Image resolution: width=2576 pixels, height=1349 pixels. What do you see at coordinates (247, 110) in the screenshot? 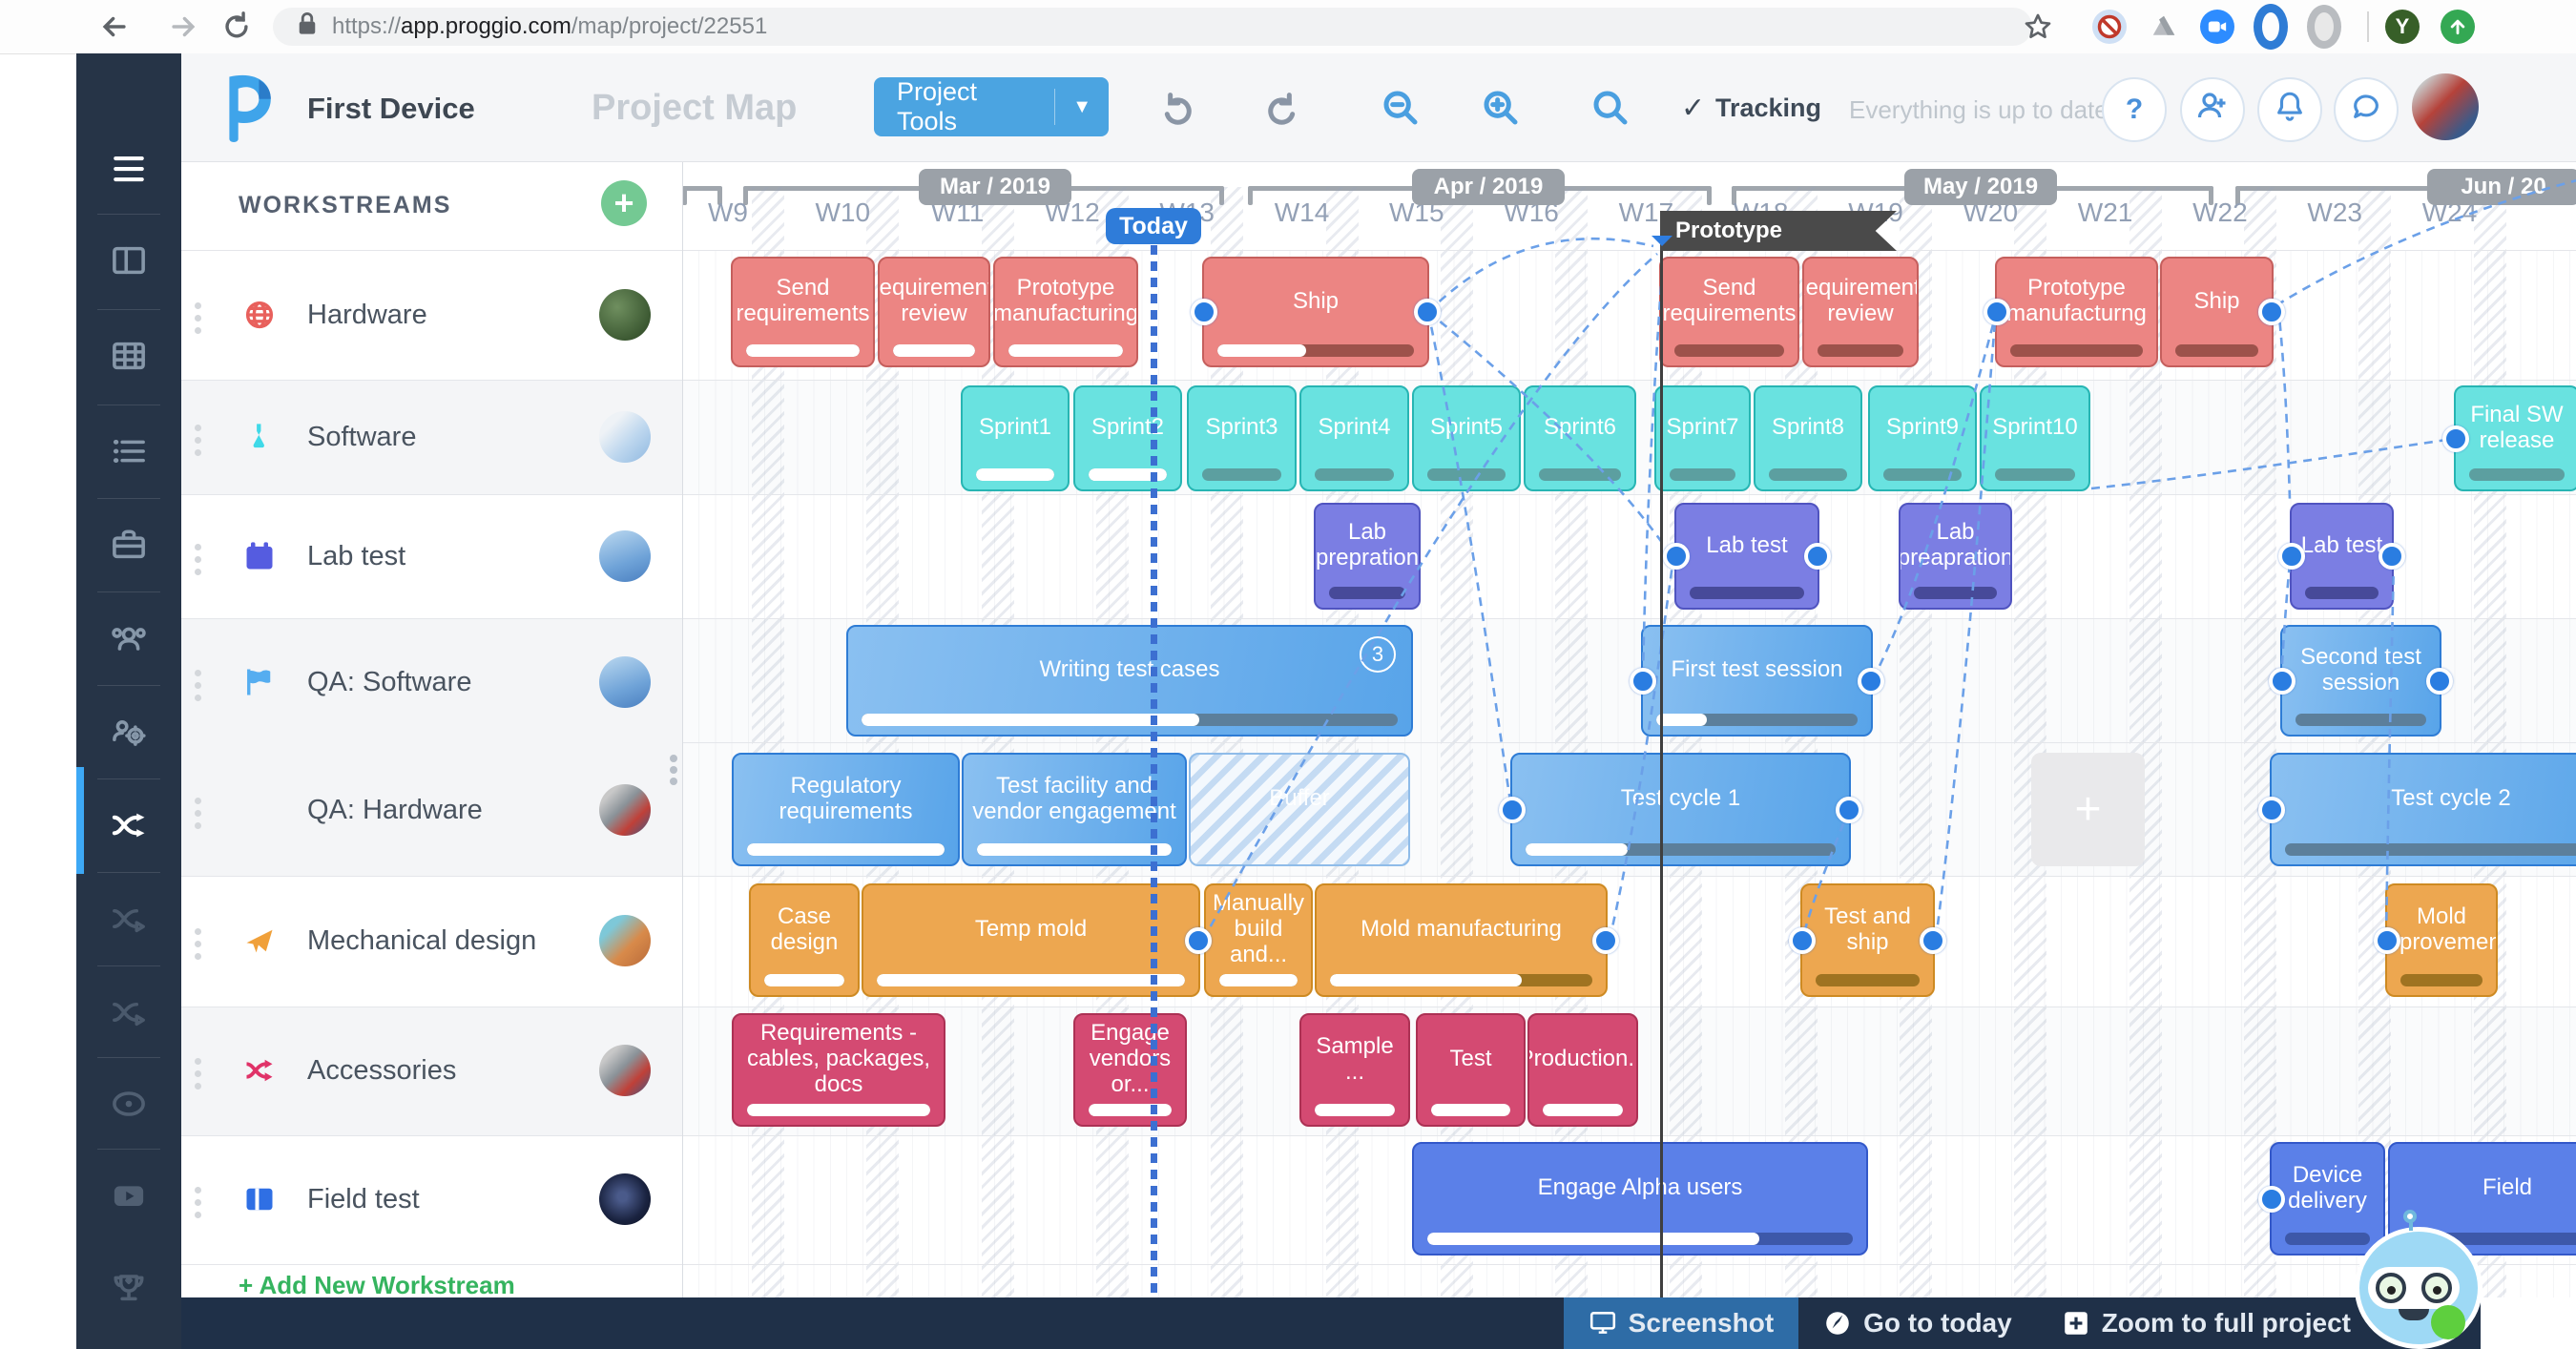
I see `proggio-logo` at bounding box center [247, 110].